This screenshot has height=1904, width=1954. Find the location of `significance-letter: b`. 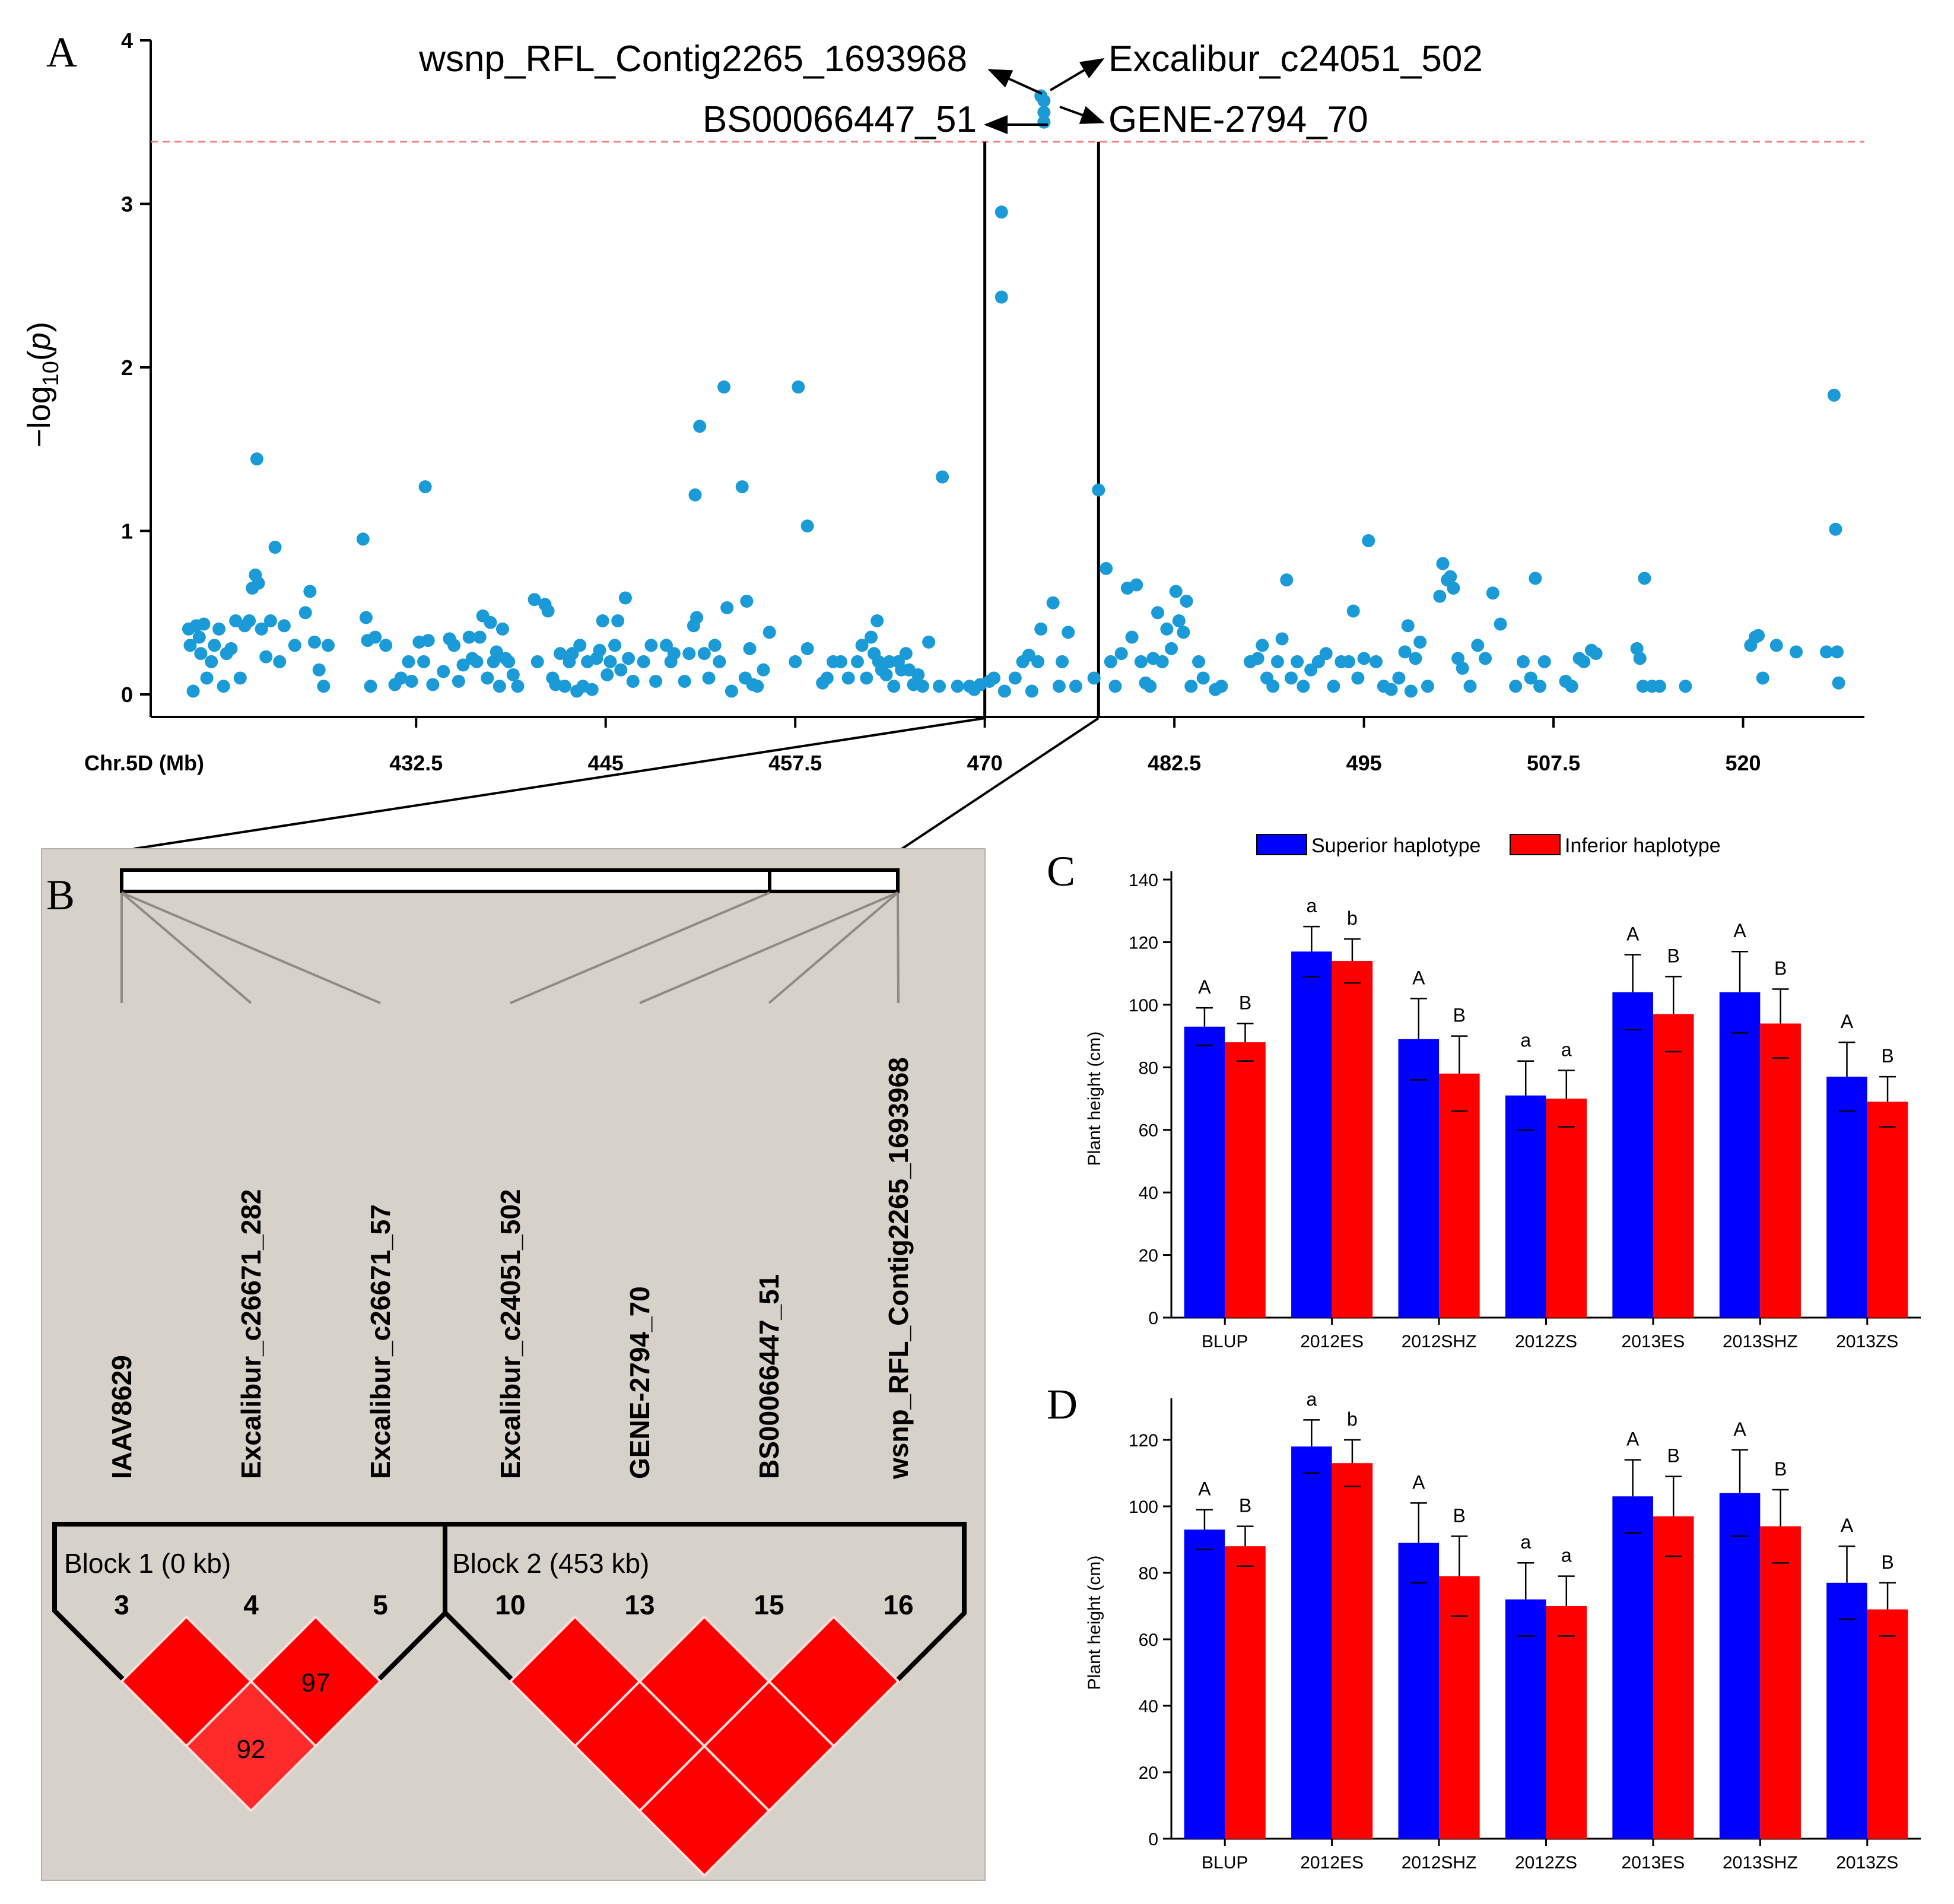

significance-letter: b is located at coordinates (1352, 1419).